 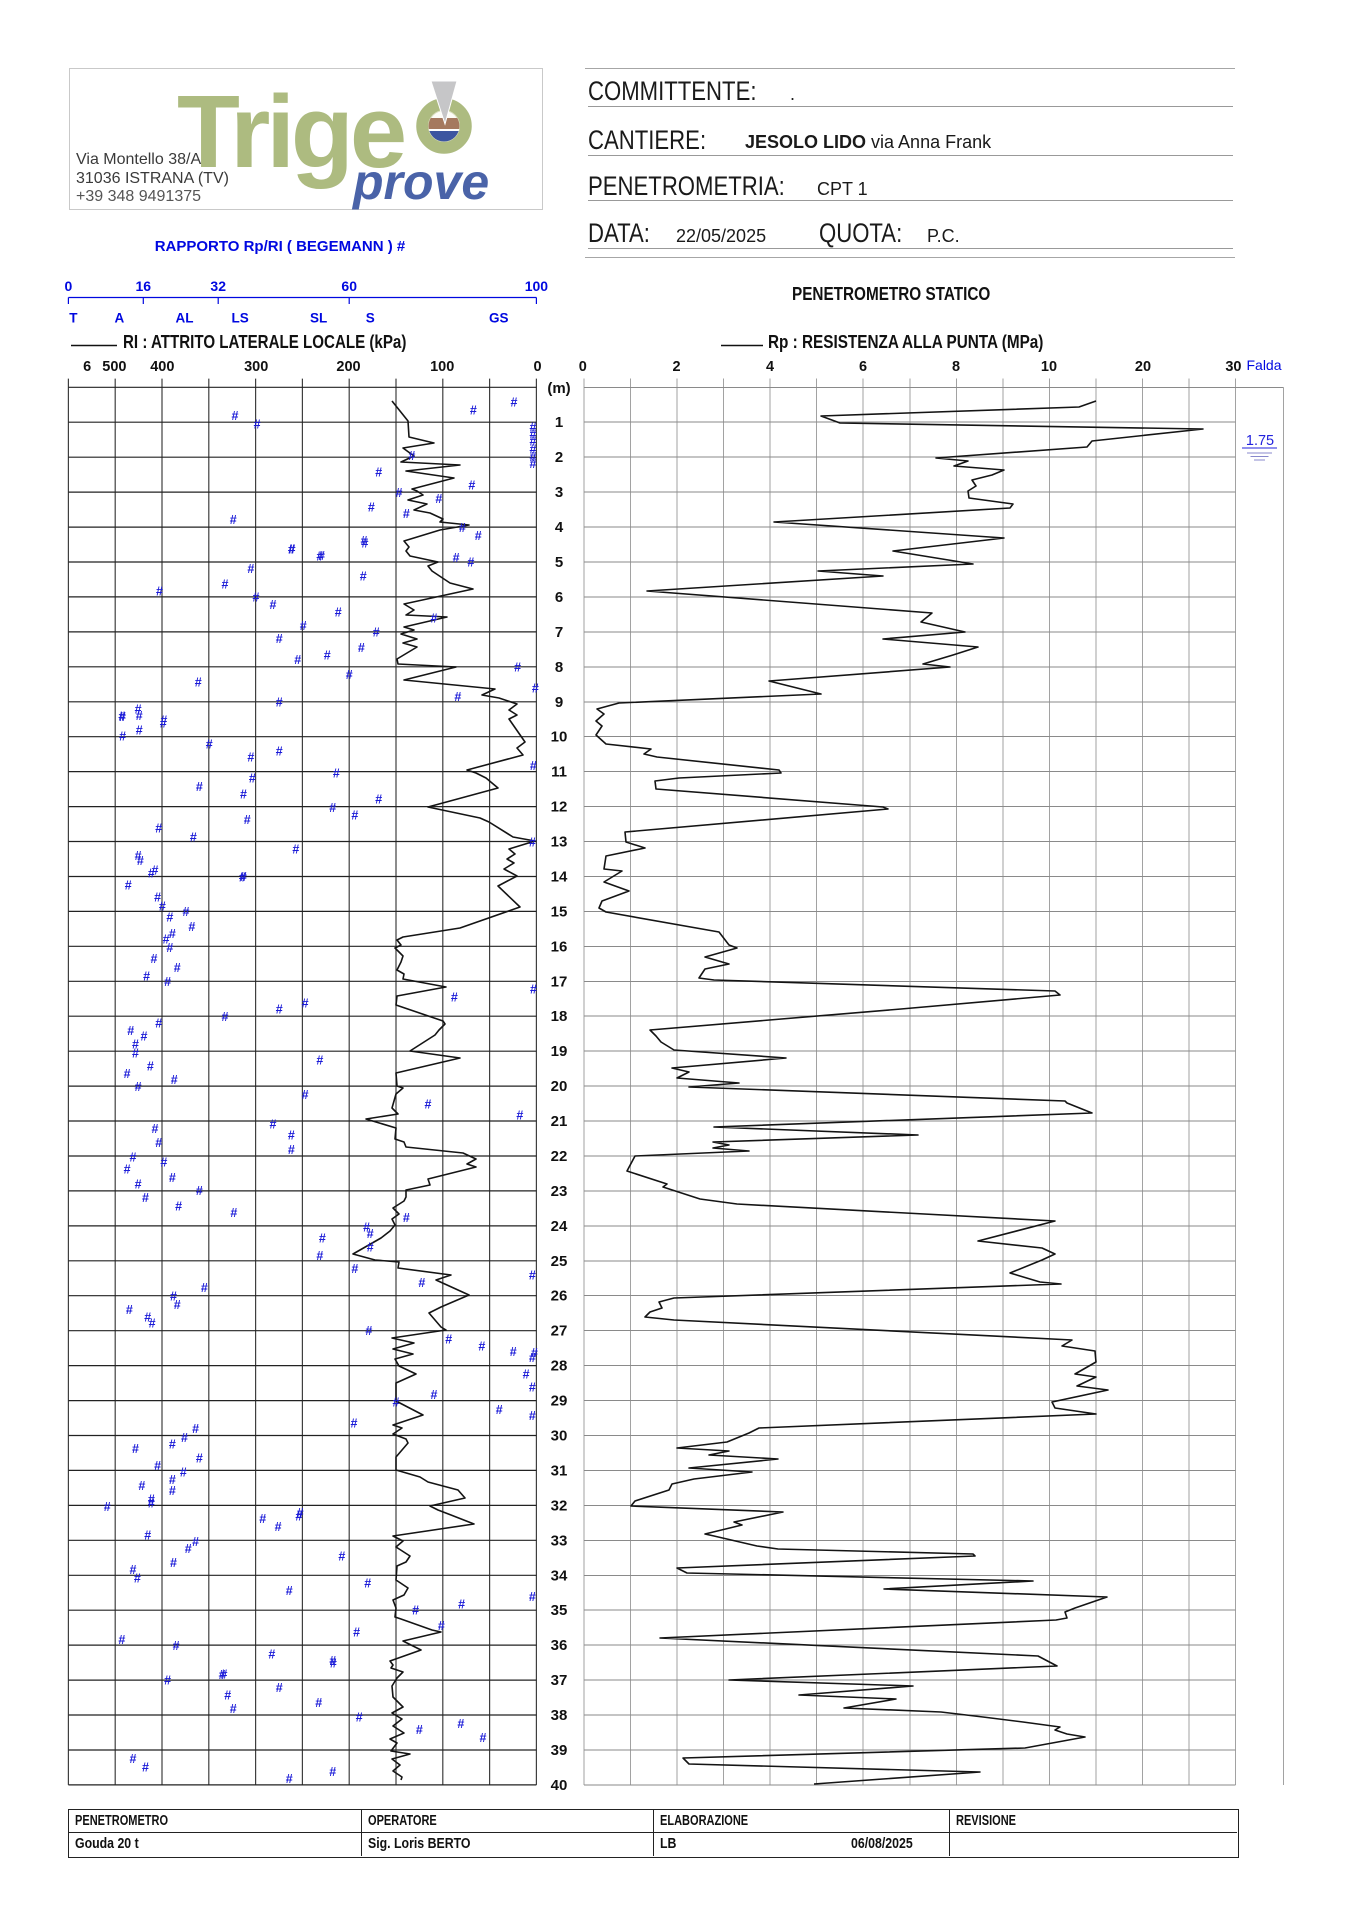 I want to click on svg-text: 1, so click(x=559, y=422).